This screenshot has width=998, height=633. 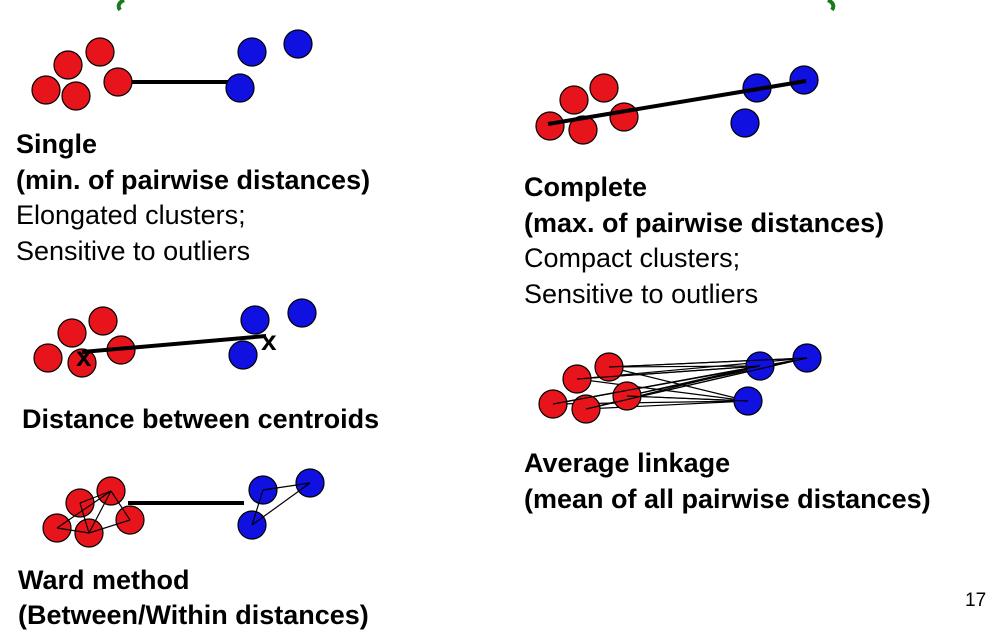 I want to click on complete-linkage-illustration, so click(x=677, y=105).